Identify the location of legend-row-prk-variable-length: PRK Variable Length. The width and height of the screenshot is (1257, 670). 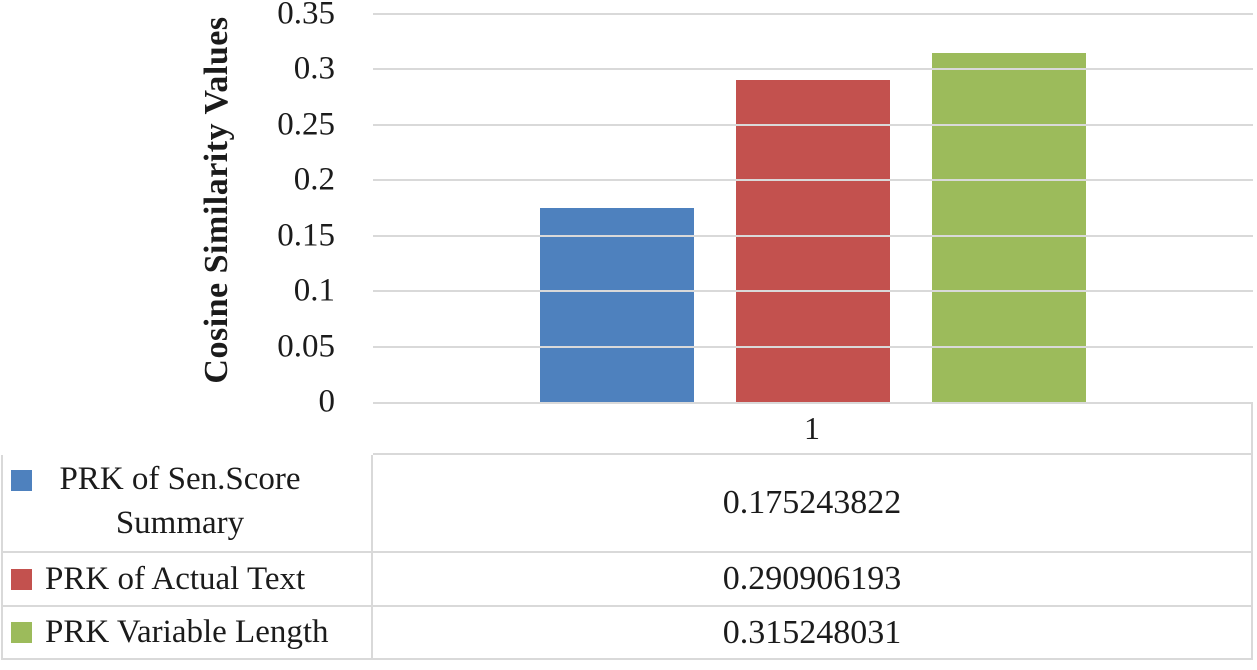
(187, 633).